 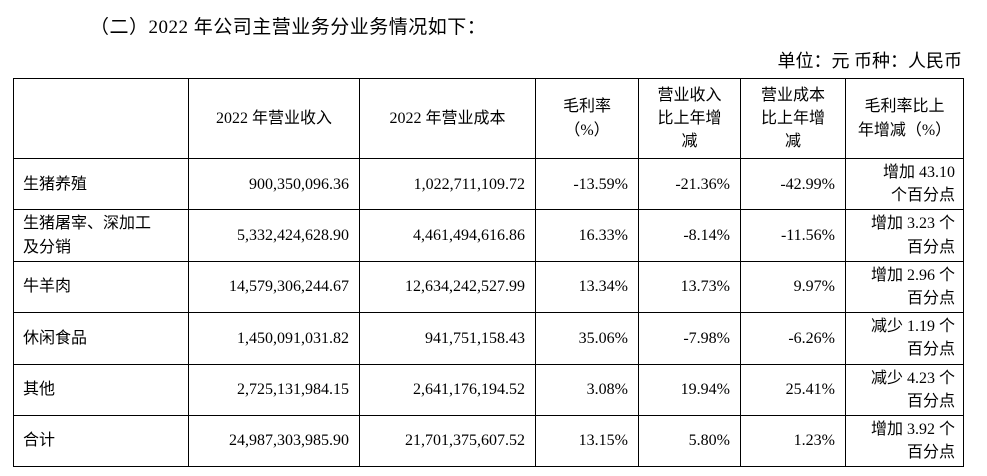 I want to click on unit-currency-note: 单位：元 币种：人民币, so click(x=870, y=61).